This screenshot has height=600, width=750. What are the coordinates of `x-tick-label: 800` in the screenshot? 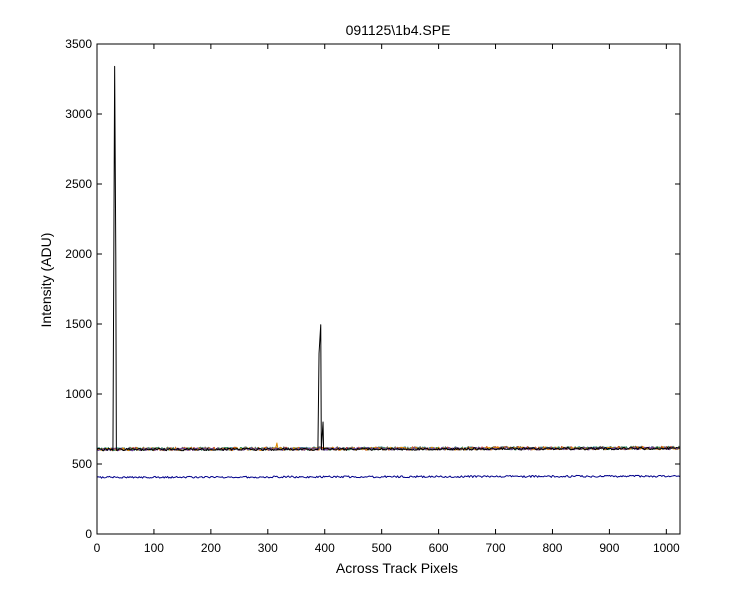 It's located at (552, 548).